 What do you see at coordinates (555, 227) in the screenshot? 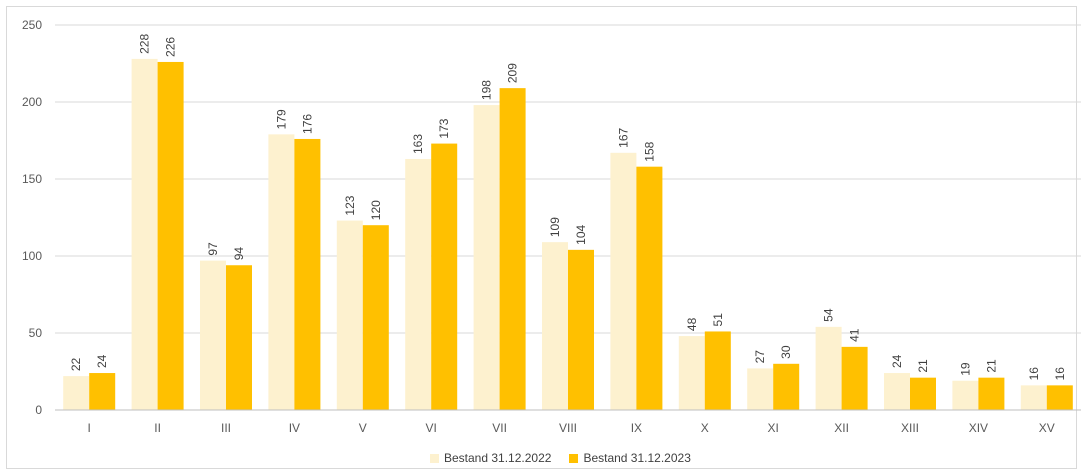
I see `data-label: 109` at bounding box center [555, 227].